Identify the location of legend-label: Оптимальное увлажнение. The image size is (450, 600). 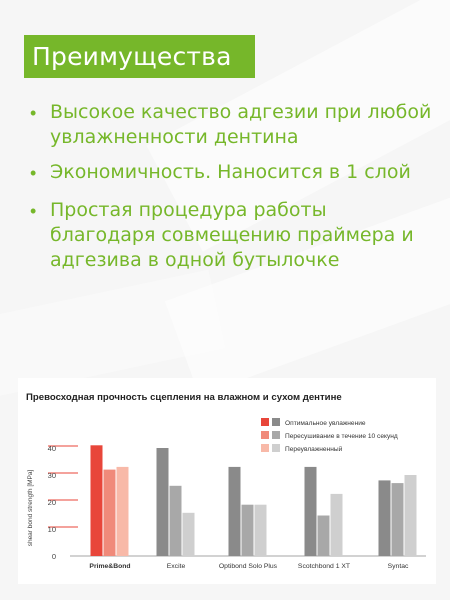
(325, 423).